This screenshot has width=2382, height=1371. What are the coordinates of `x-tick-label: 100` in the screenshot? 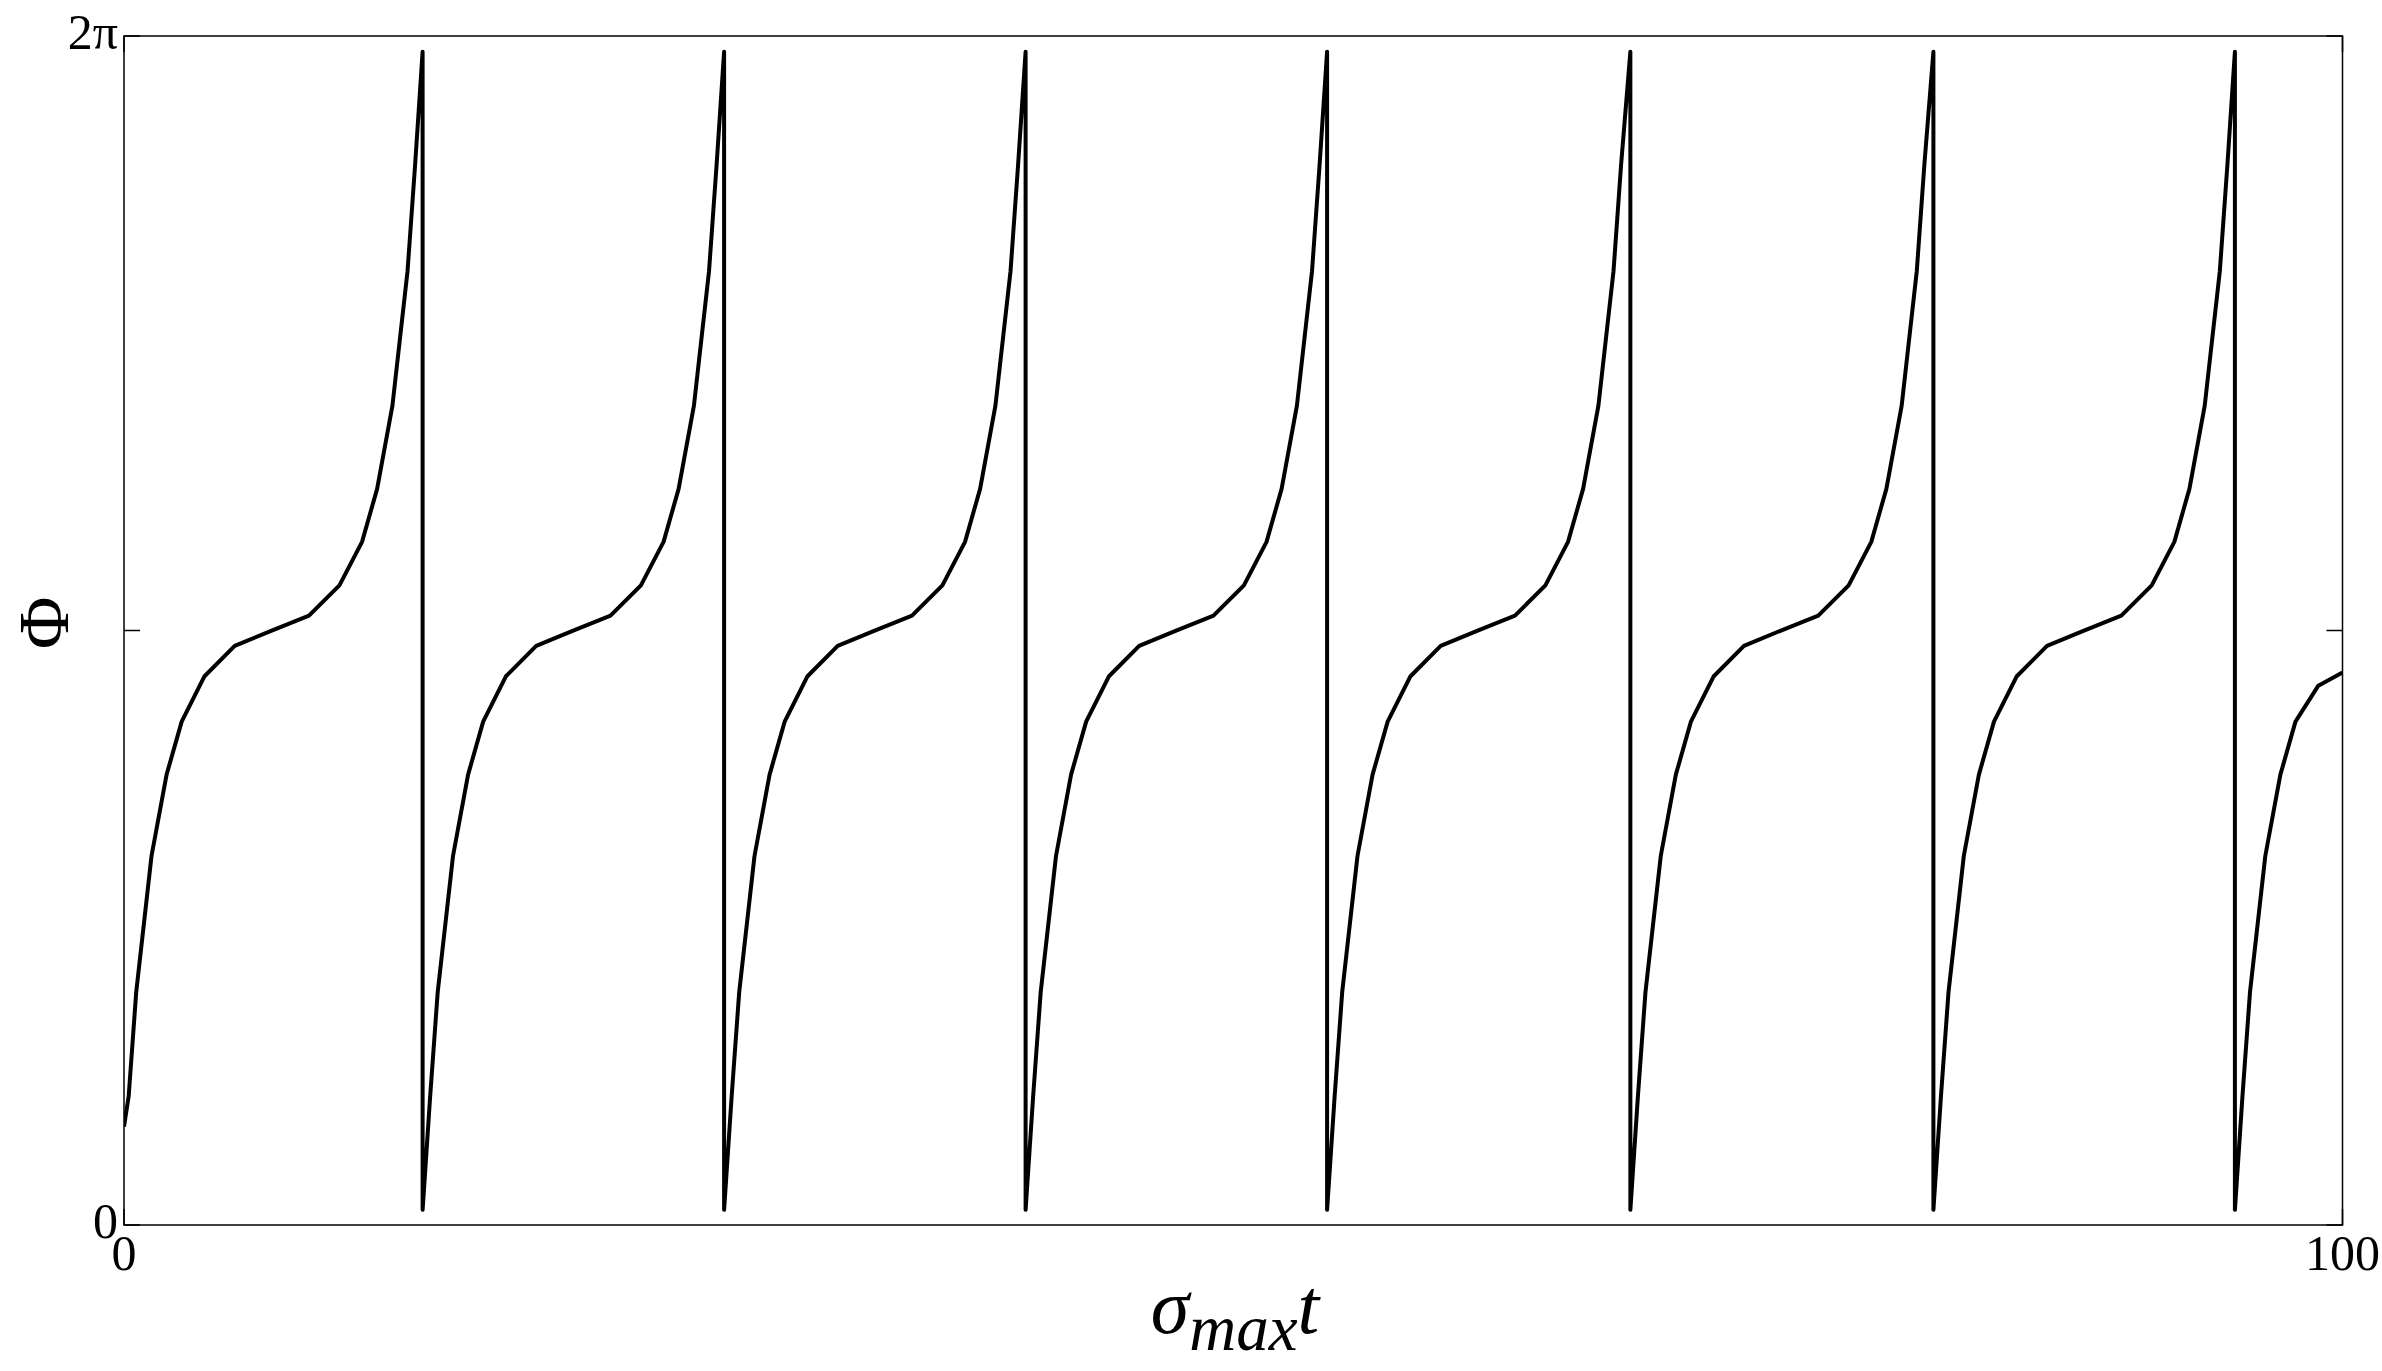 It's located at (2342, 1253).